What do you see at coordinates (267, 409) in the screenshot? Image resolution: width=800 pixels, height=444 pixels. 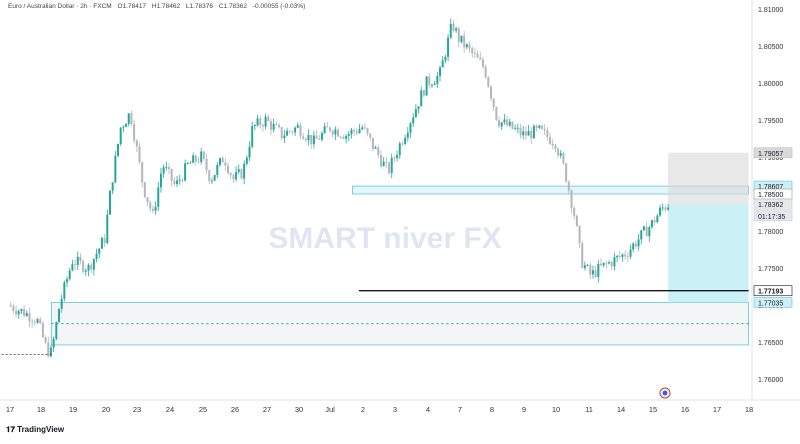 I see `time-tick: 27` at bounding box center [267, 409].